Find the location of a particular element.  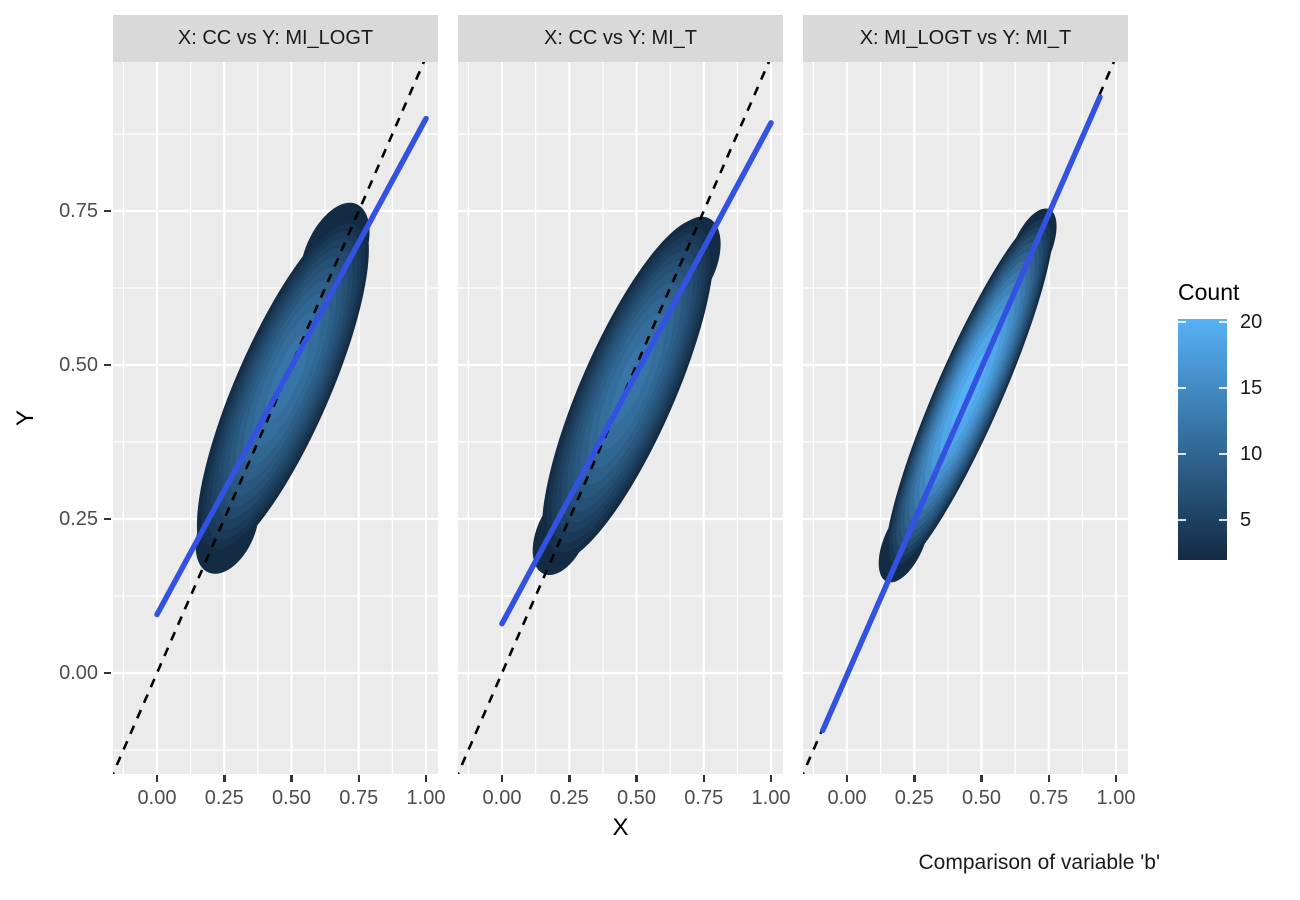

y-tick-label: 0.25 is located at coordinates (78, 519).